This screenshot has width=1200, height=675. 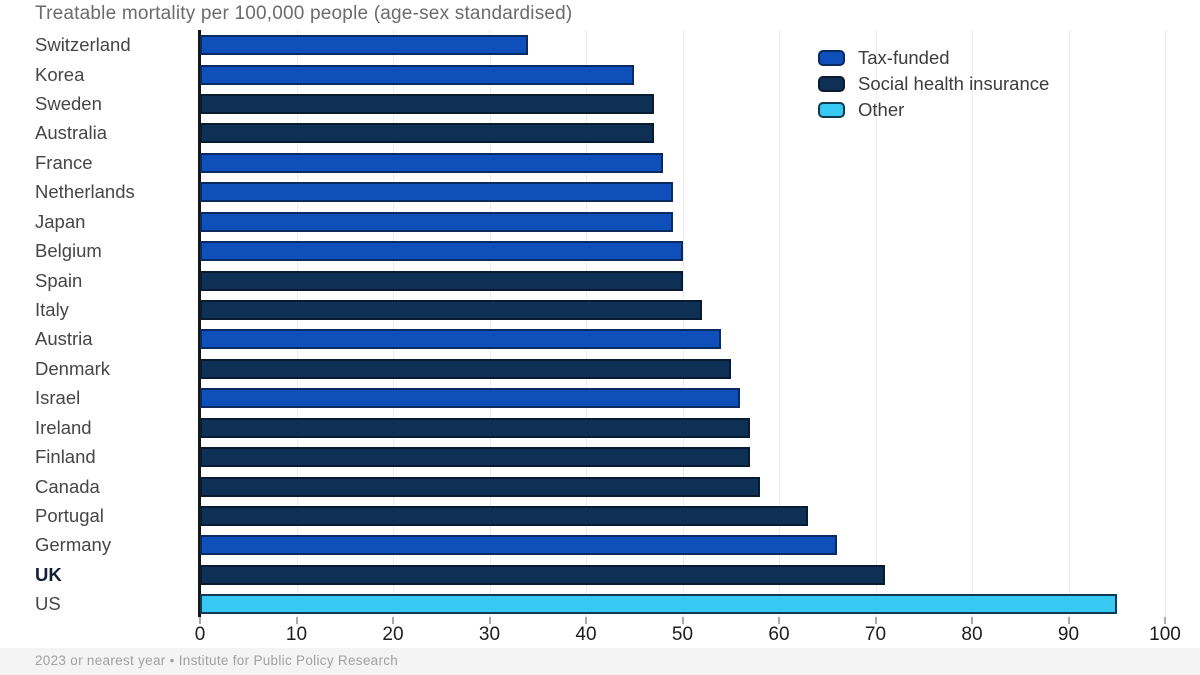 What do you see at coordinates (933, 110) in the screenshot?
I see `legend-item-other: Other` at bounding box center [933, 110].